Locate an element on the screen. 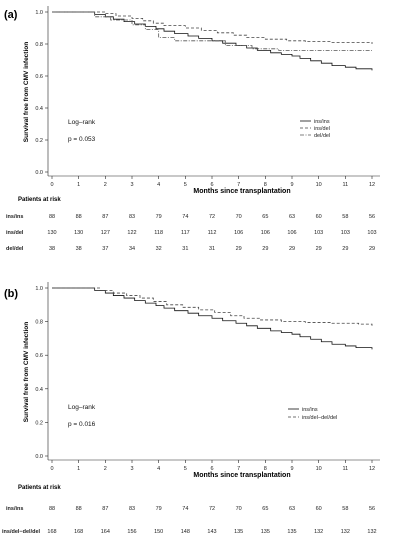 This screenshot has width=400, height=555. legend-label: del/del is located at coordinates (322, 136).